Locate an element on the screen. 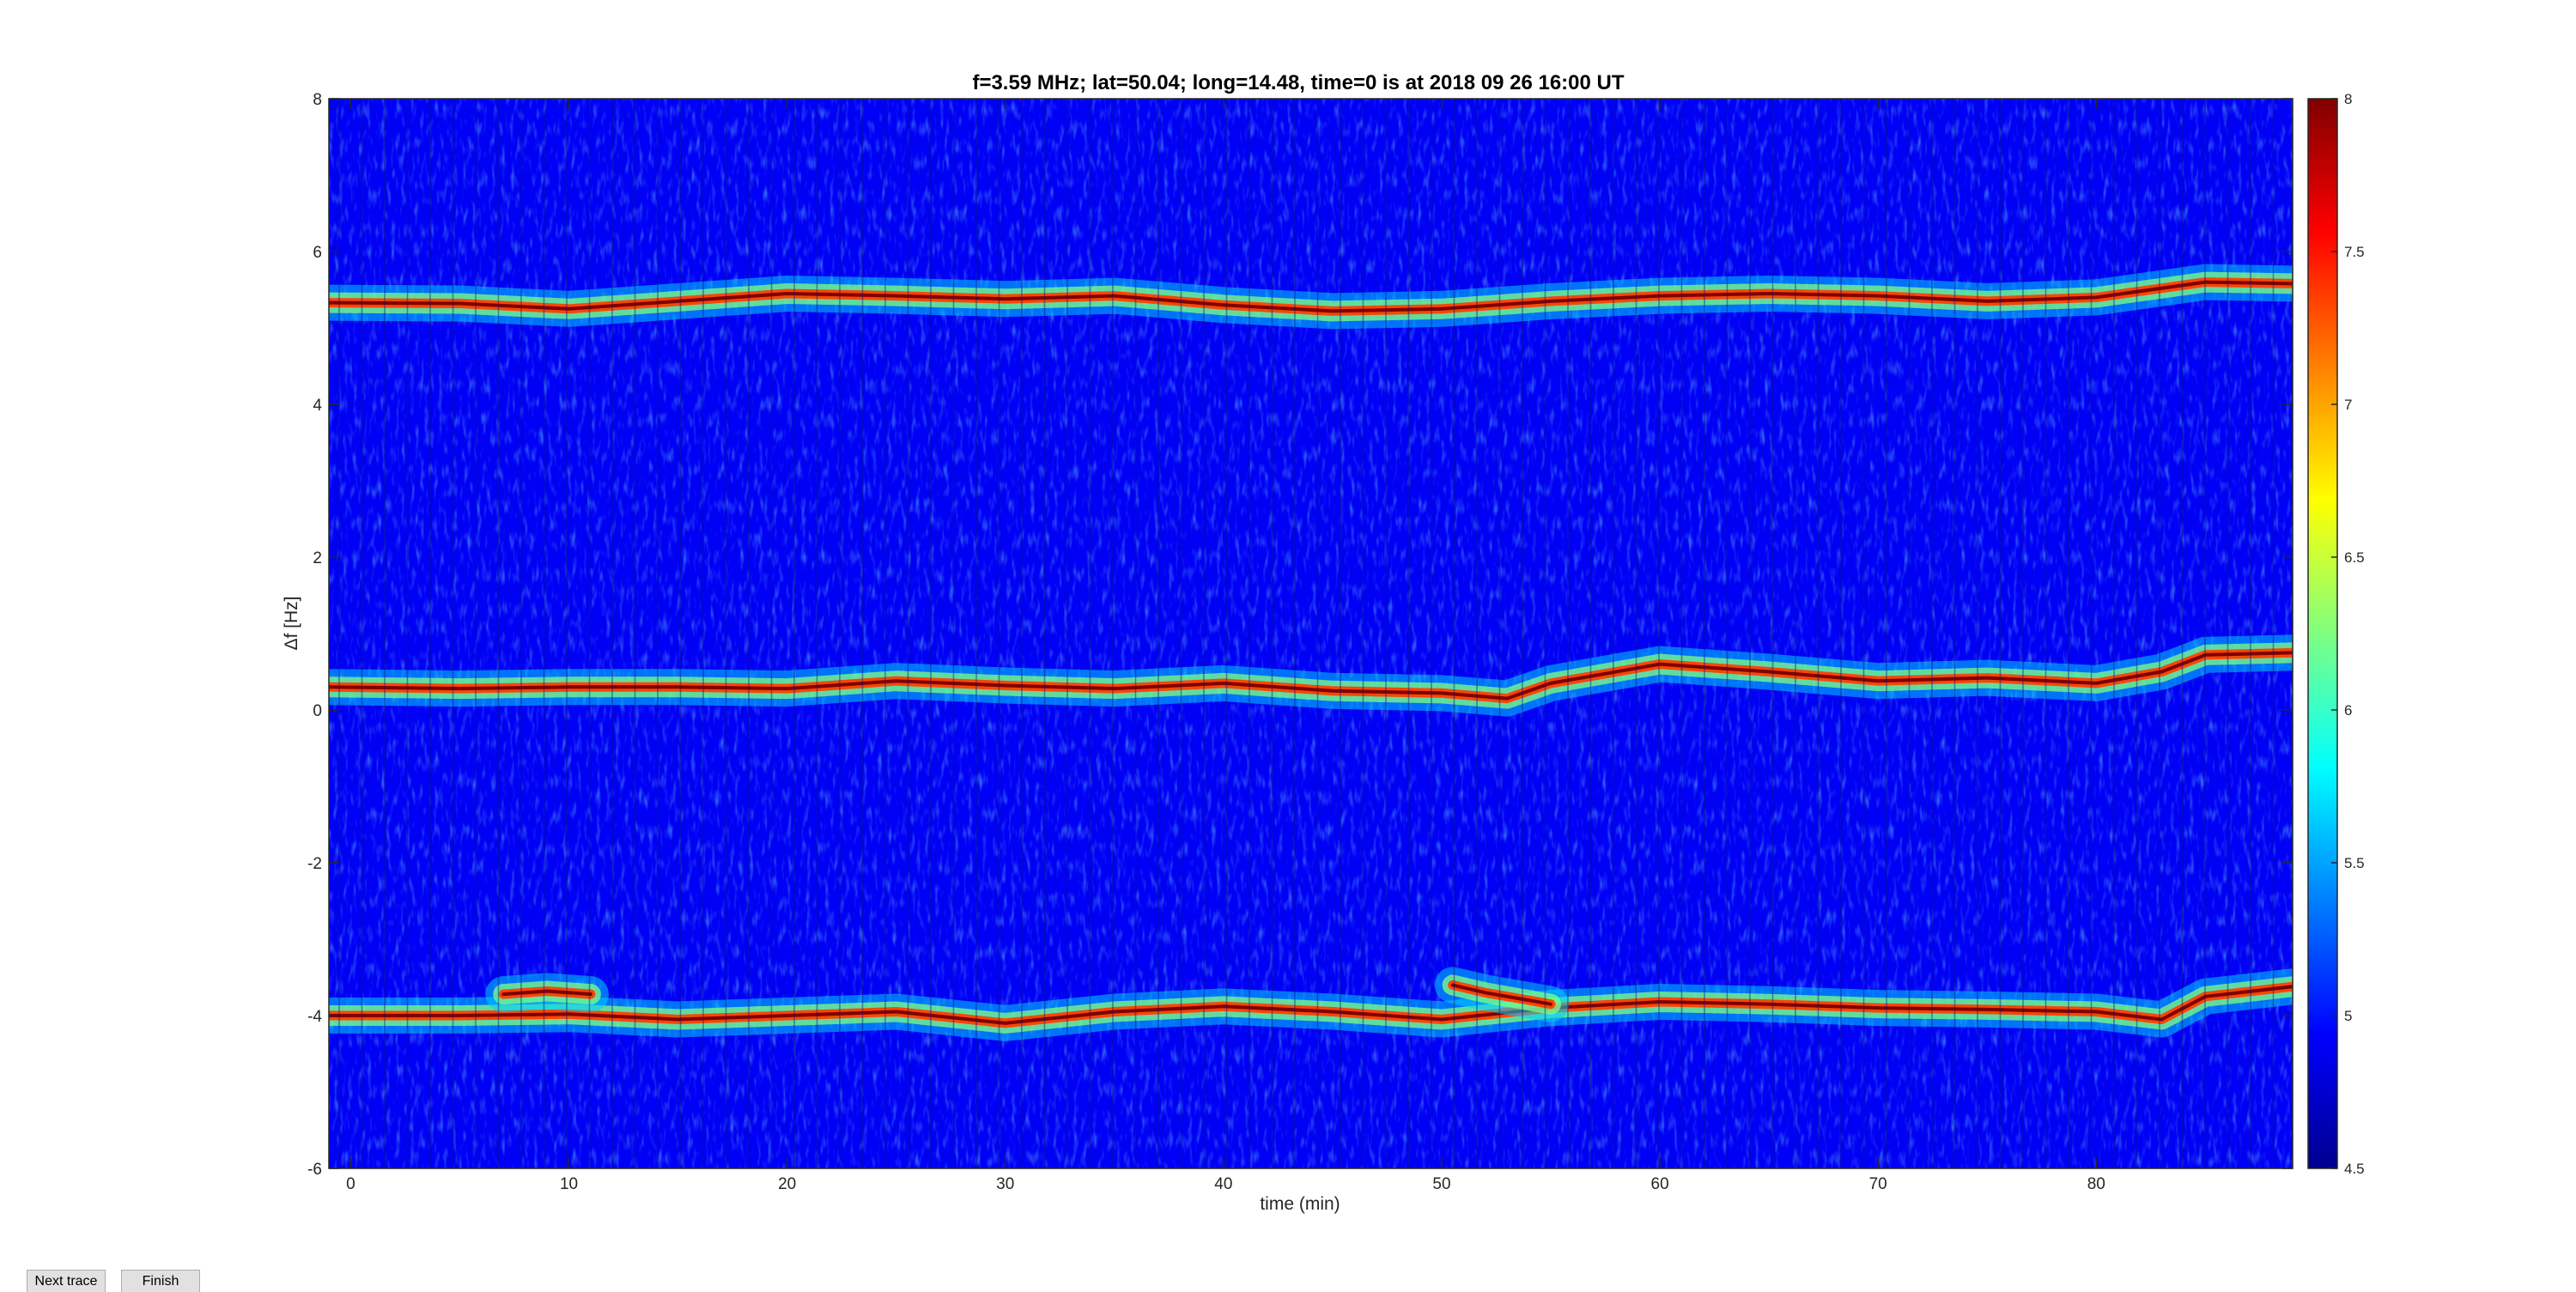 Image resolution: width=2576 pixels, height=1292 pixels. colorbar-tick-label: 8 is located at coordinates (2348, 99).